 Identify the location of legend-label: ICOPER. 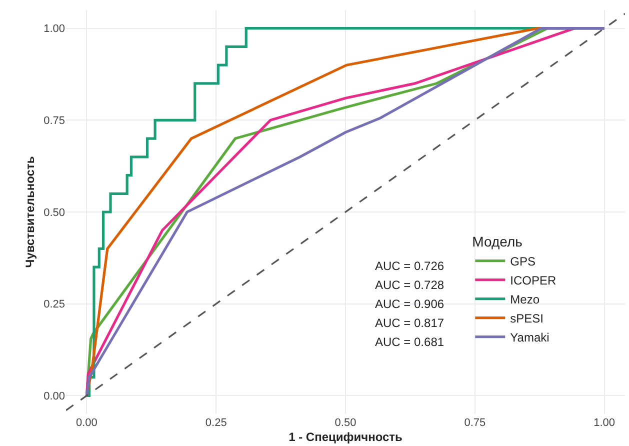
(533, 281).